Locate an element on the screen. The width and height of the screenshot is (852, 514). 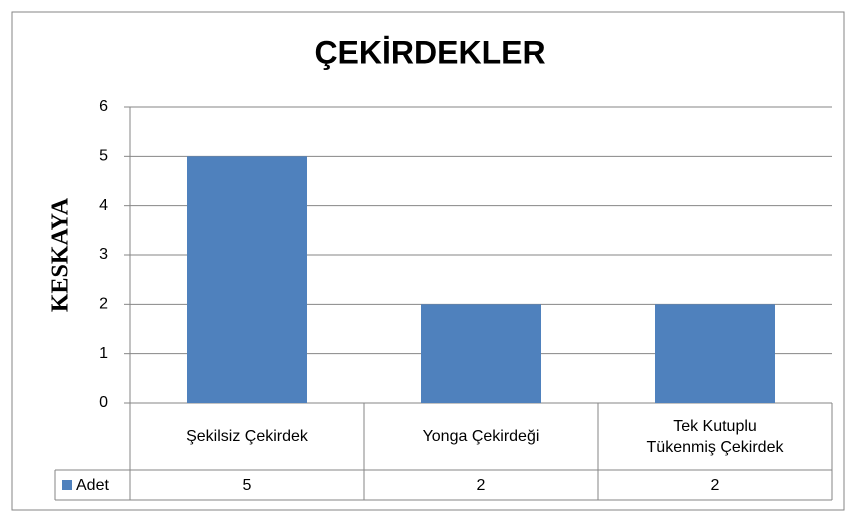
y-tick-label: 0 is located at coordinates (103, 402).